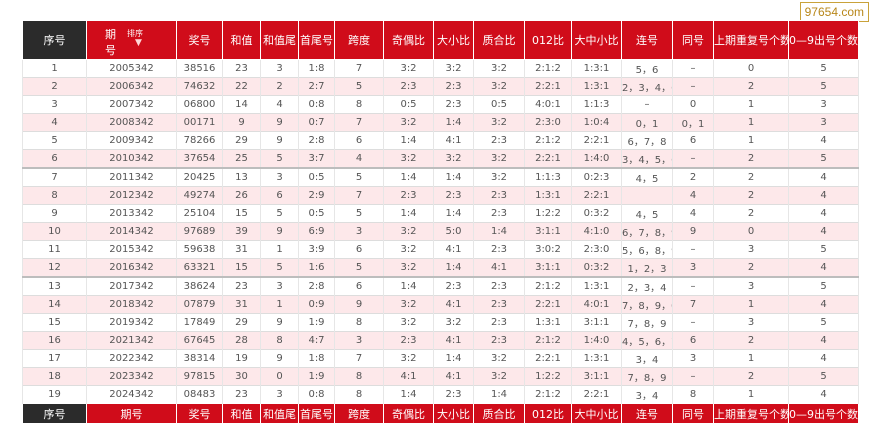 The width and height of the screenshot is (875, 427). I want to click on table-cell: 38516, so click(199, 68).